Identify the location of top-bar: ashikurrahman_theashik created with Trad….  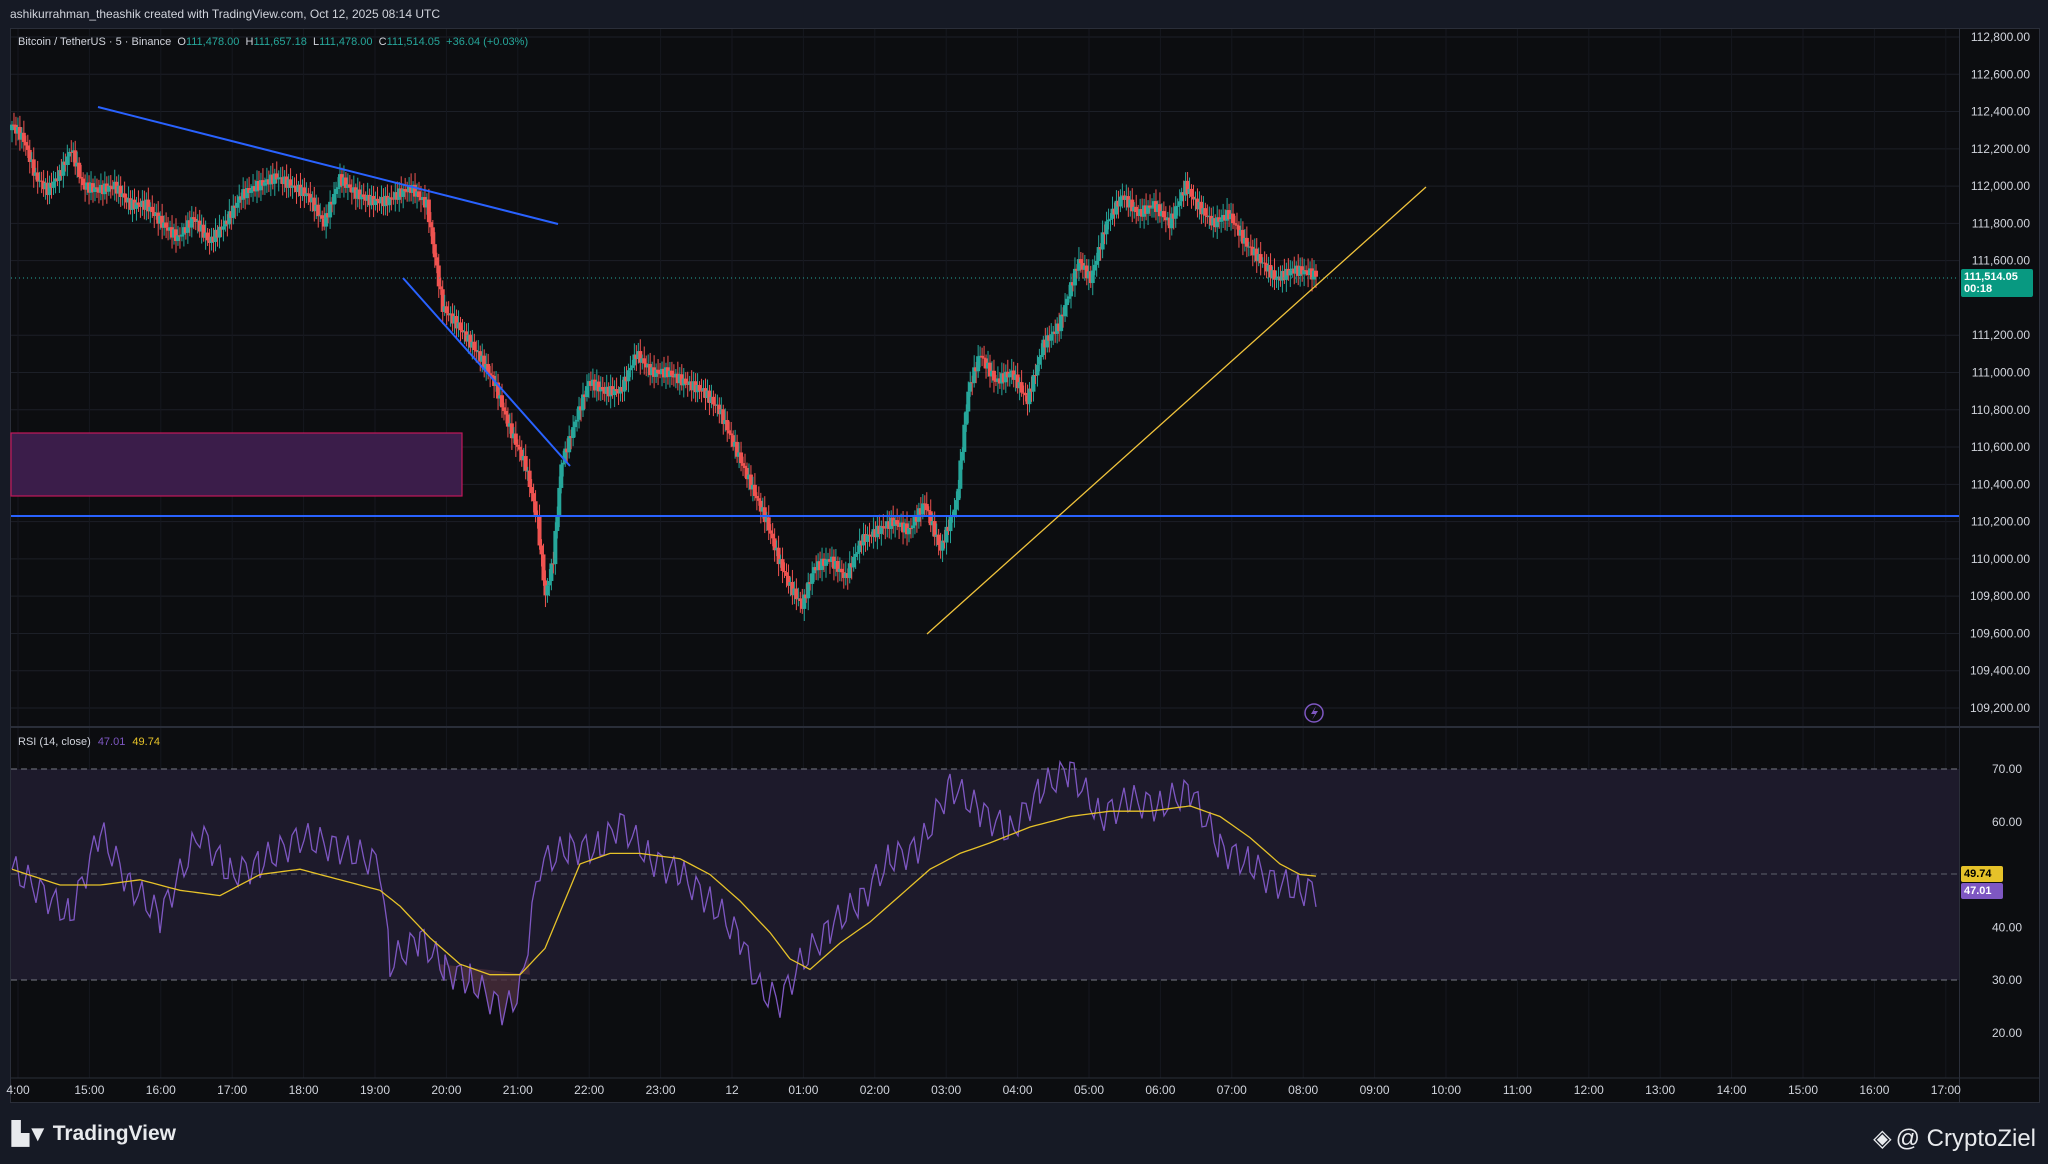
(1024, 14).